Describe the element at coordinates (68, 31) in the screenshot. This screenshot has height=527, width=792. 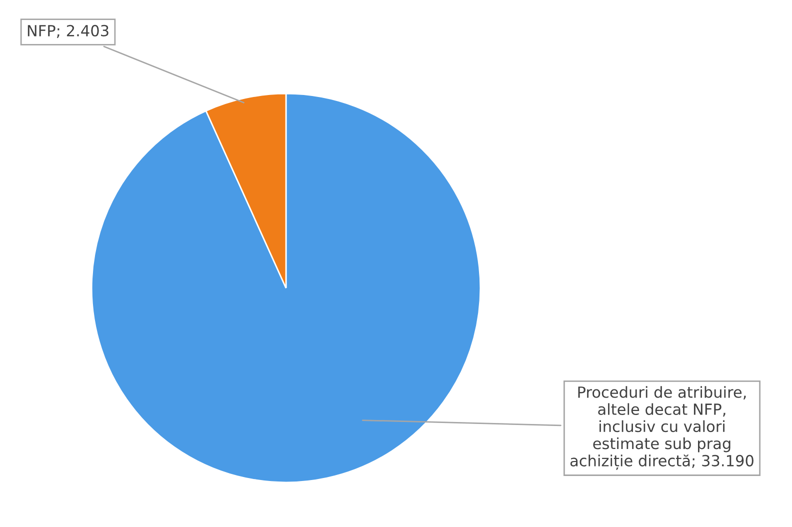
I see `slice-label: NFP; 2.403` at that location.